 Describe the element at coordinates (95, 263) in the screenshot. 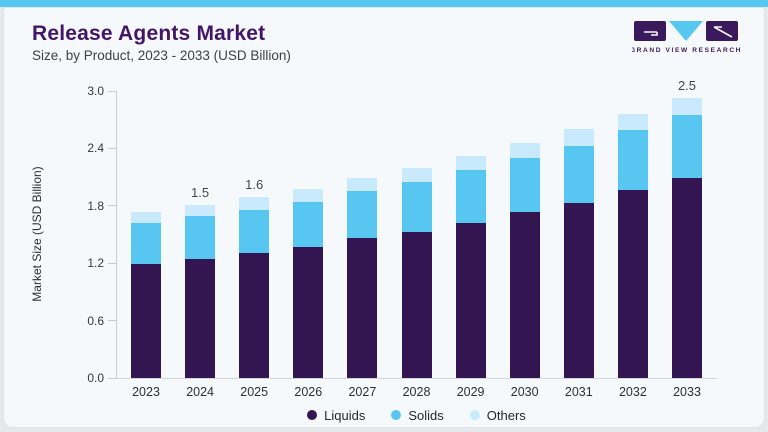

I see `y-tick-label: 1.2` at that location.